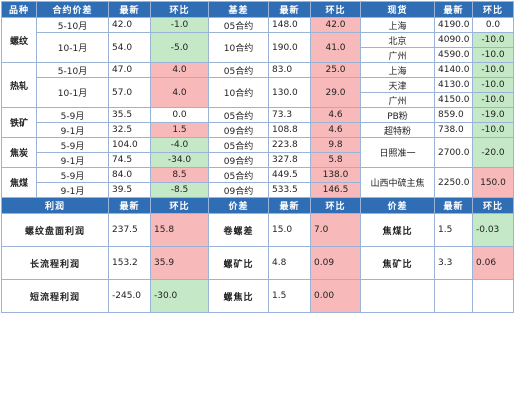 This screenshot has height=419, width=515. What do you see at coordinates (335, 47) in the screenshot?
I see `basis-change: 41.0` at bounding box center [335, 47].